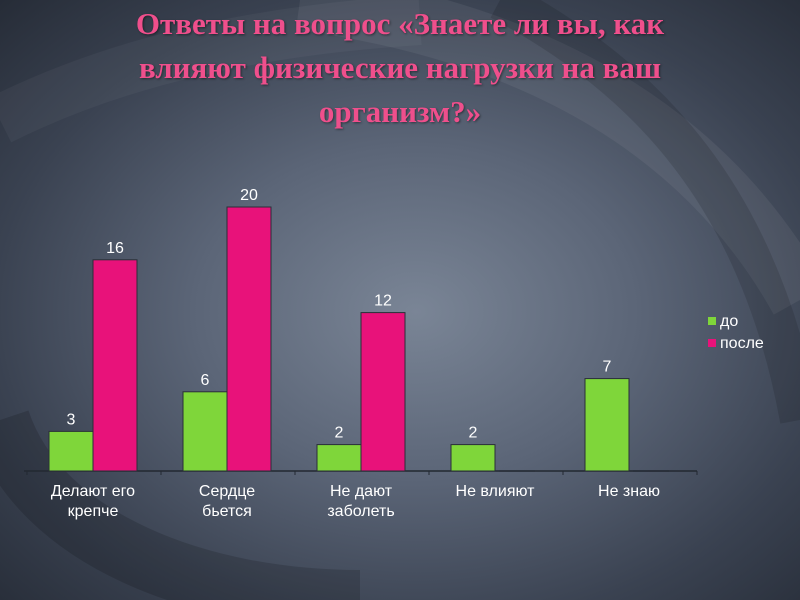 Image resolution: width=800 pixels, height=600 pixels. I want to click on x-tick-label: бьется, so click(227, 511).